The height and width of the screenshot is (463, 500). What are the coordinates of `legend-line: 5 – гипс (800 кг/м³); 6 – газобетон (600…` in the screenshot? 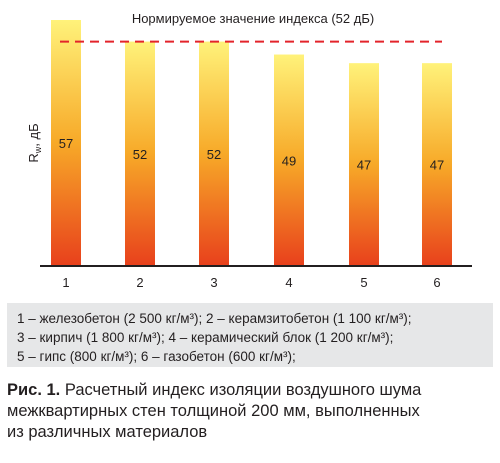 It's located at (156, 356).